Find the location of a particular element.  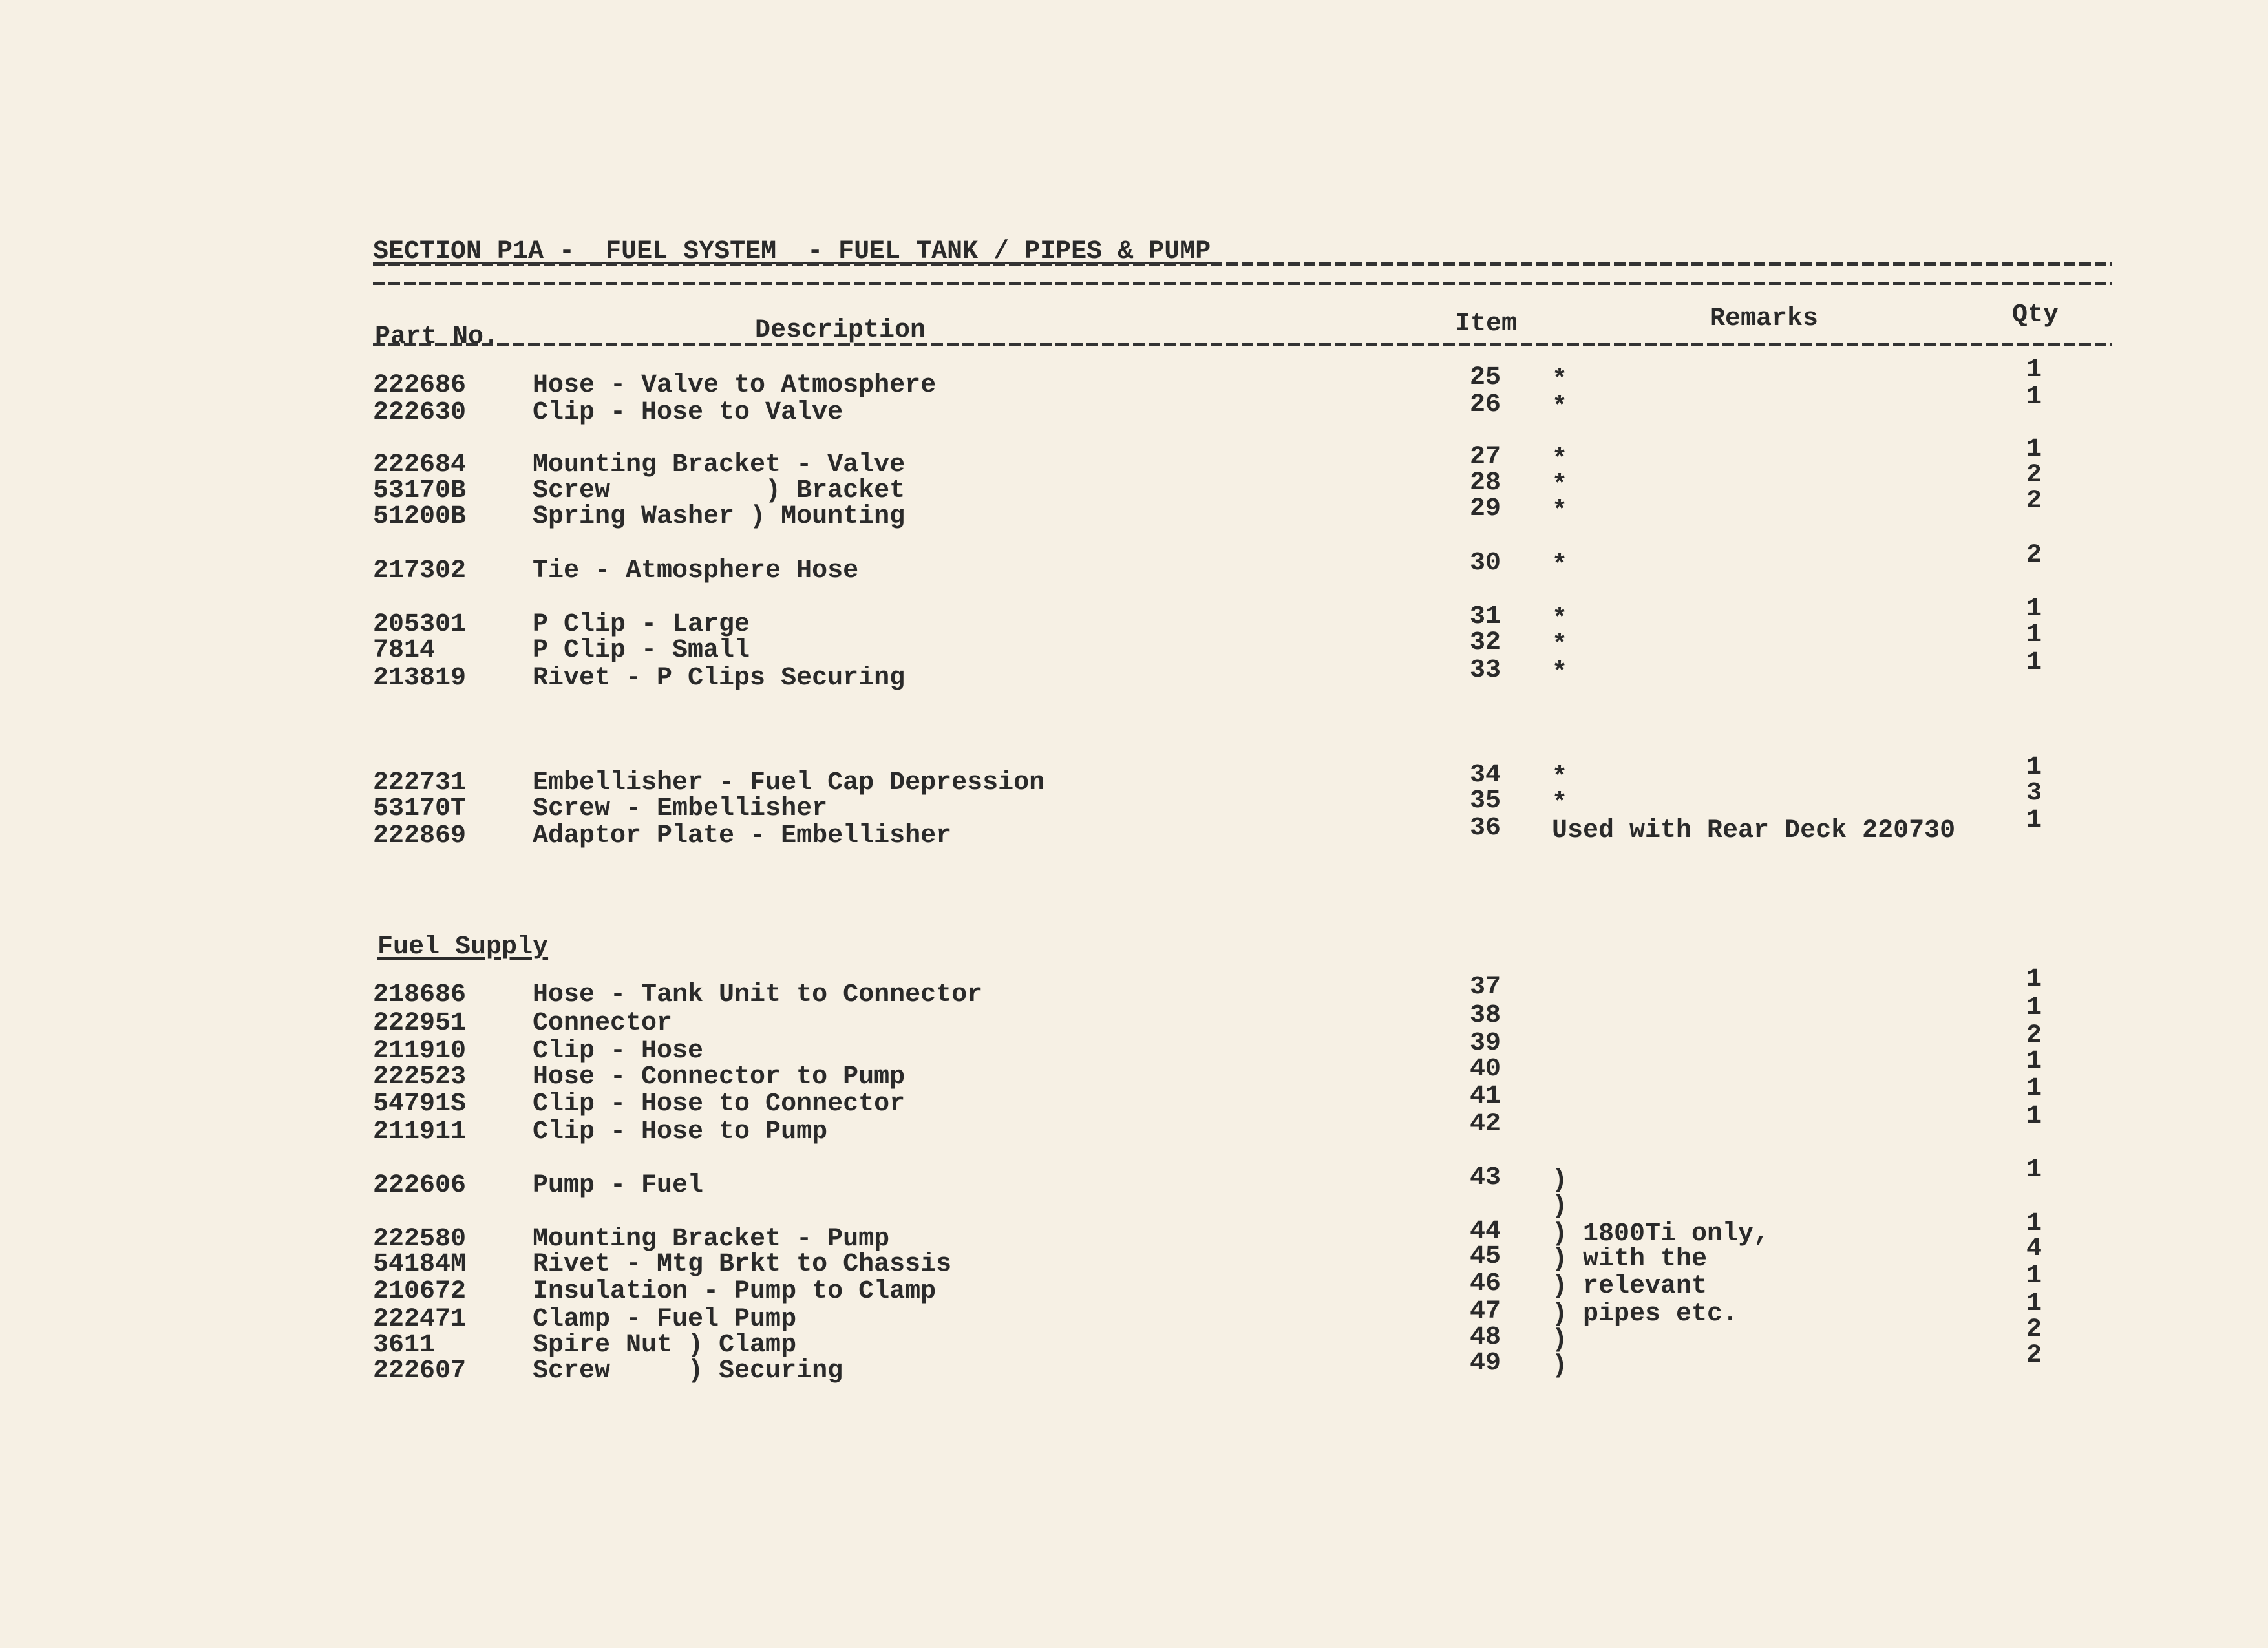

description: Pump - Fuel is located at coordinates (618, 1185).